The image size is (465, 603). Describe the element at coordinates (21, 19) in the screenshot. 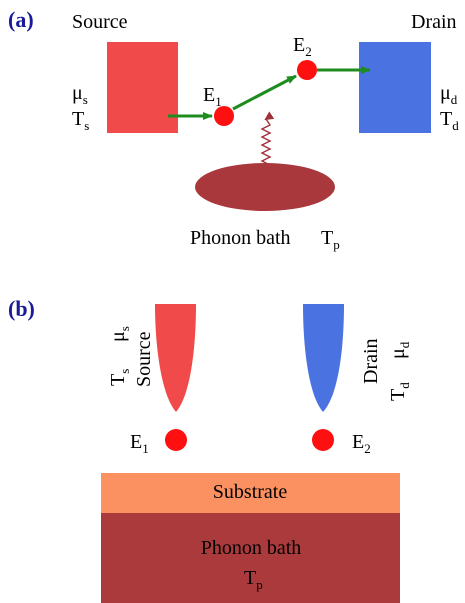

I see `panel-a-label: (a)` at that location.